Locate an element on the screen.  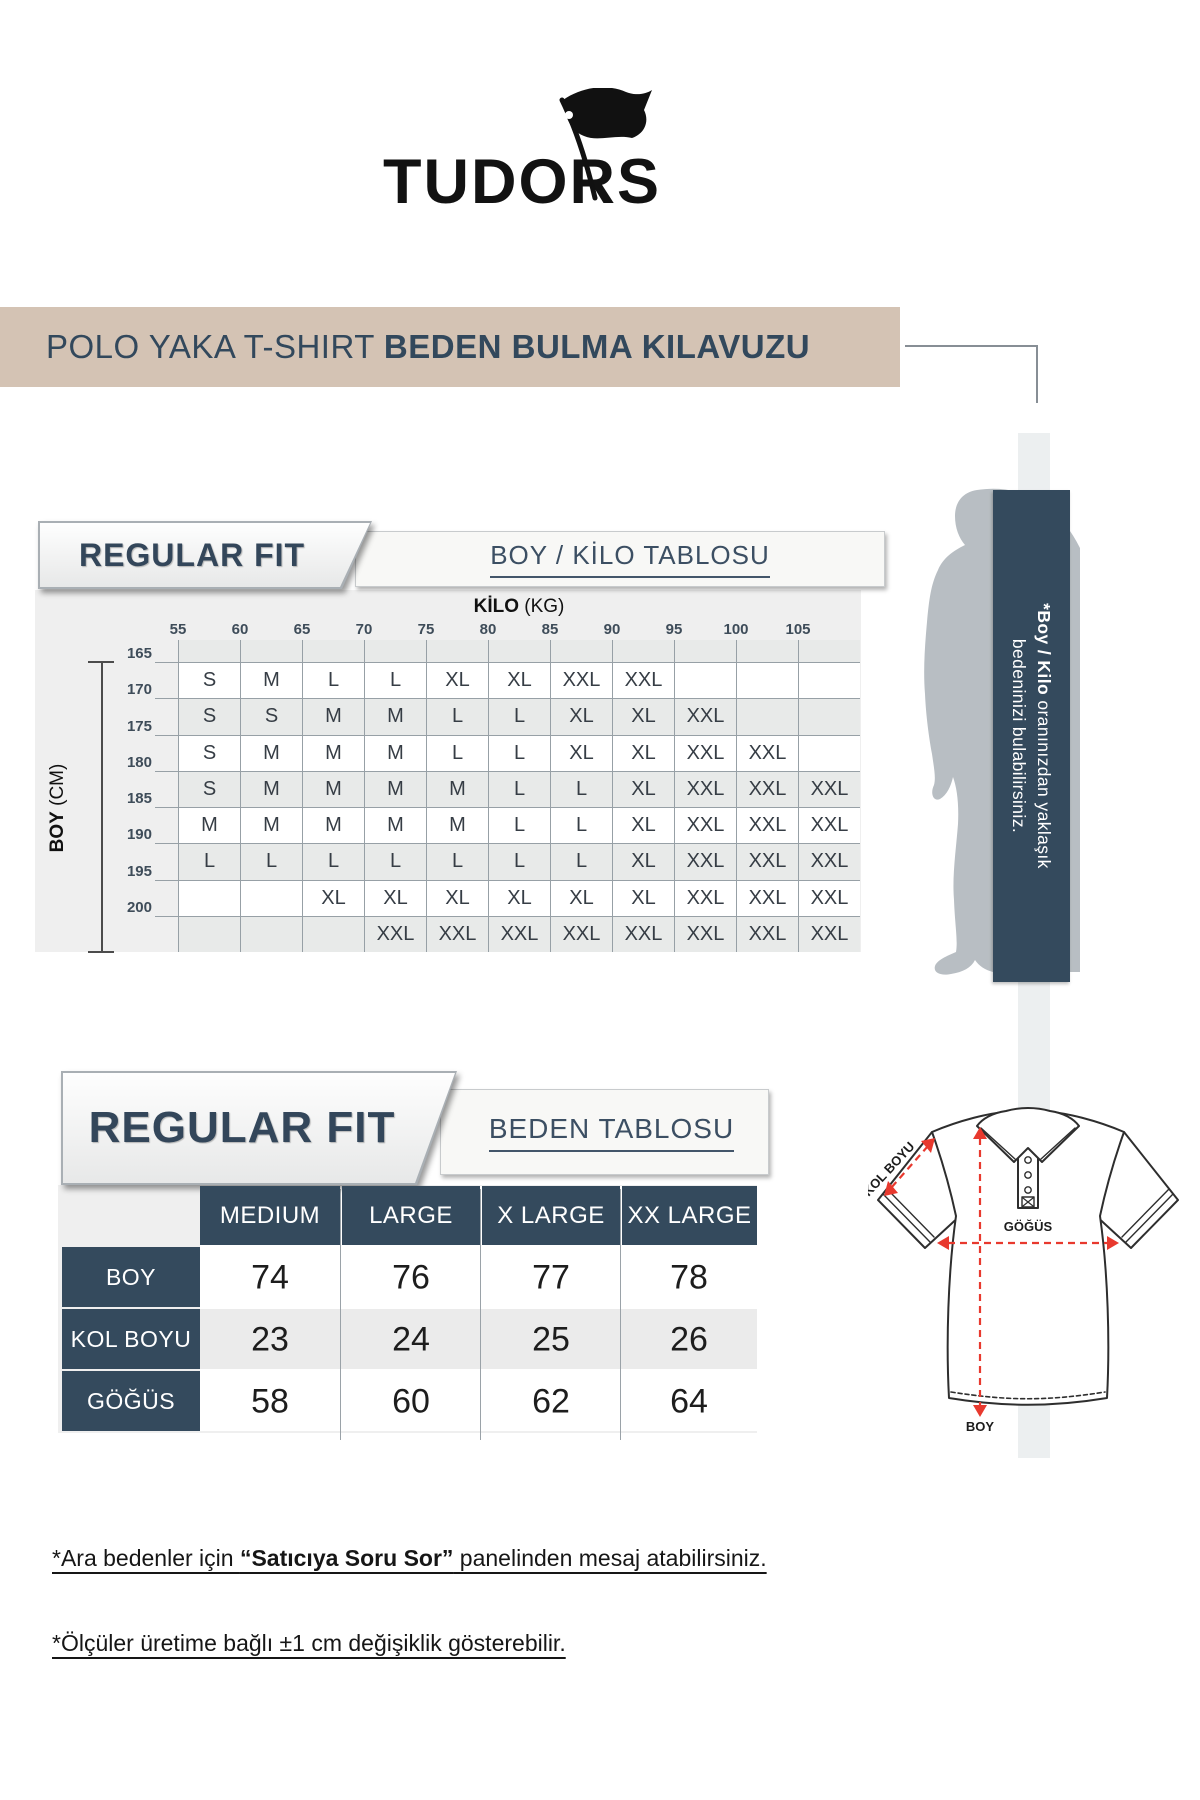
kilo-x-ticks: 55 60 65 70 75 80 85 90 95 100 105 is located at coordinates (524, 629).